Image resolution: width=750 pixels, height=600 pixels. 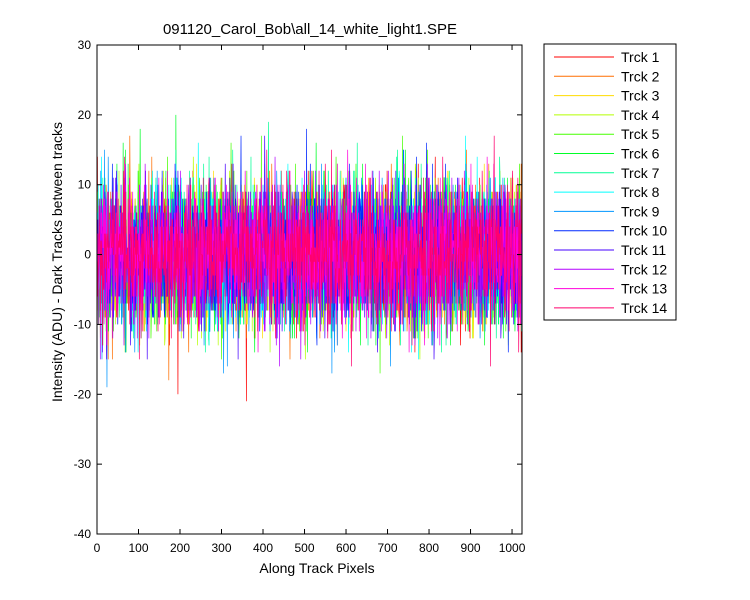 What do you see at coordinates (85, 185) in the screenshot?
I see `y-tick-label: 10` at bounding box center [85, 185].